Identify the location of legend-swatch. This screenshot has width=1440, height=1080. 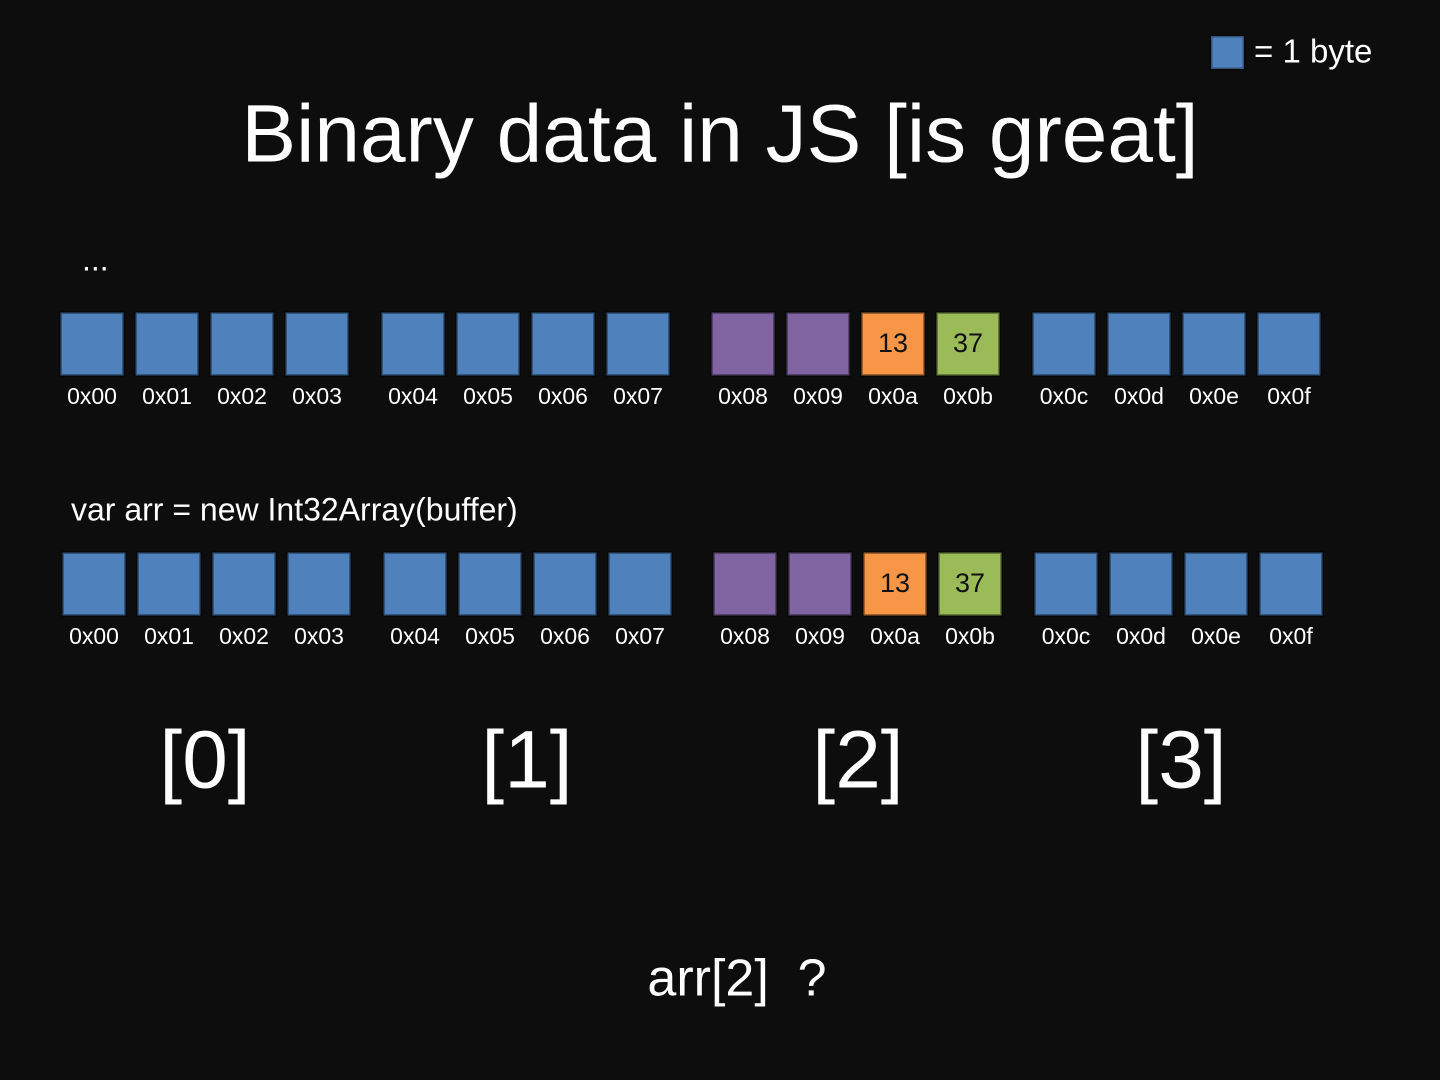
(1227, 52).